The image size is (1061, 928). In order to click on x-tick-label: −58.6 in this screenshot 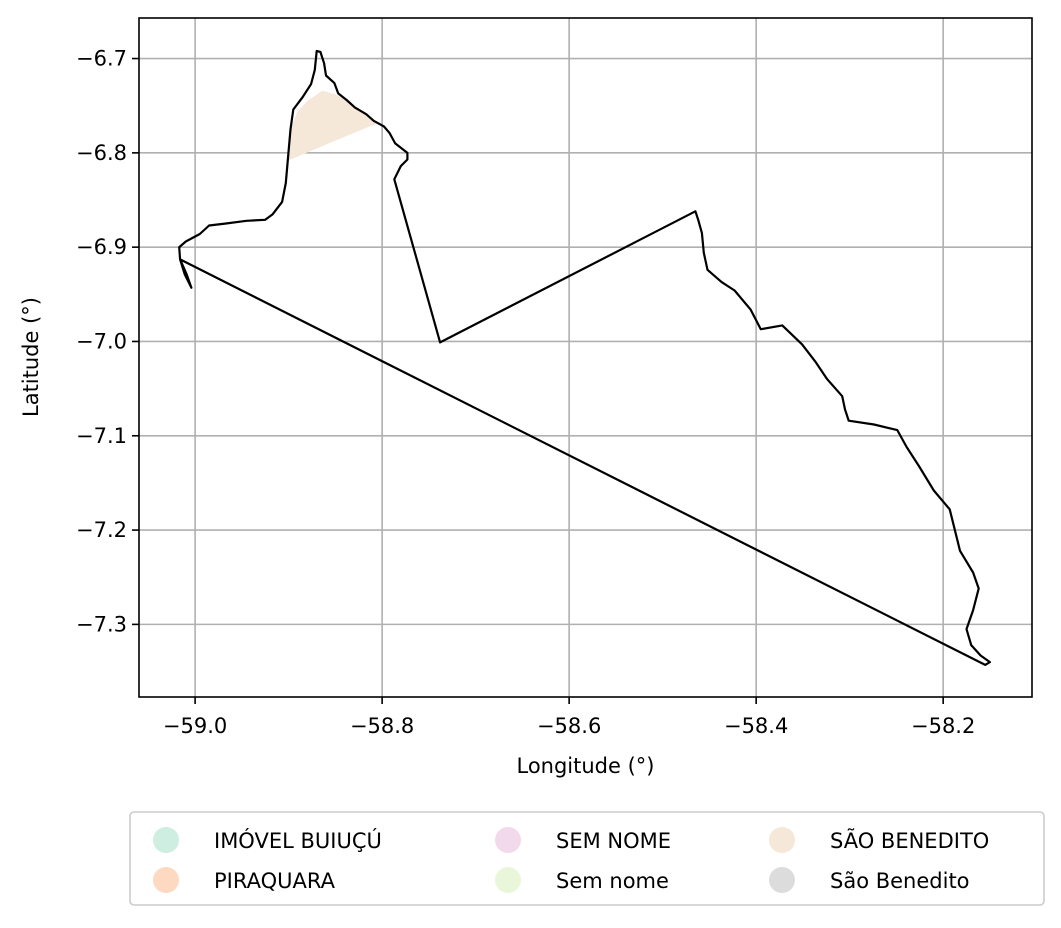, I will do `click(569, 726)`.